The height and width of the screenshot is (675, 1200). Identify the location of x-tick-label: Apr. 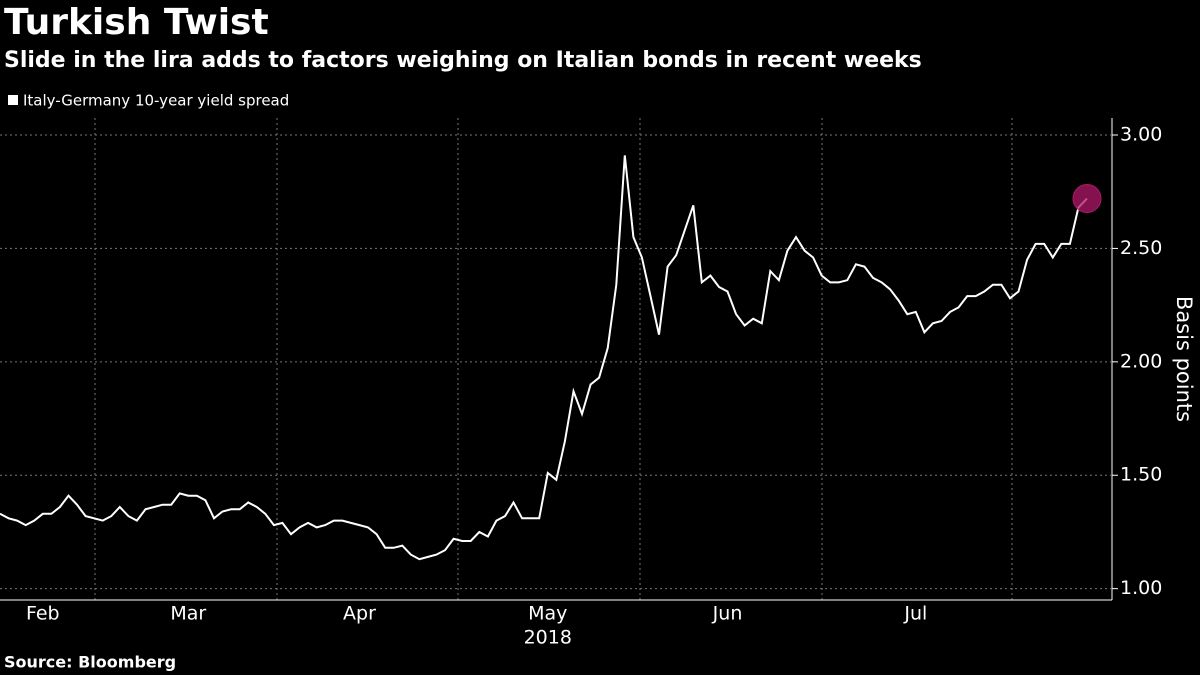
(359, 614).